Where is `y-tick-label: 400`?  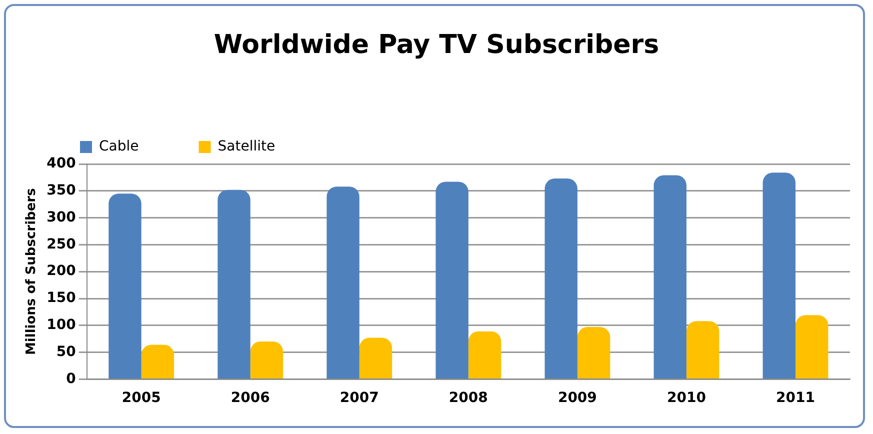
y-tick-label: 400 is located at coordinates (61, 164).